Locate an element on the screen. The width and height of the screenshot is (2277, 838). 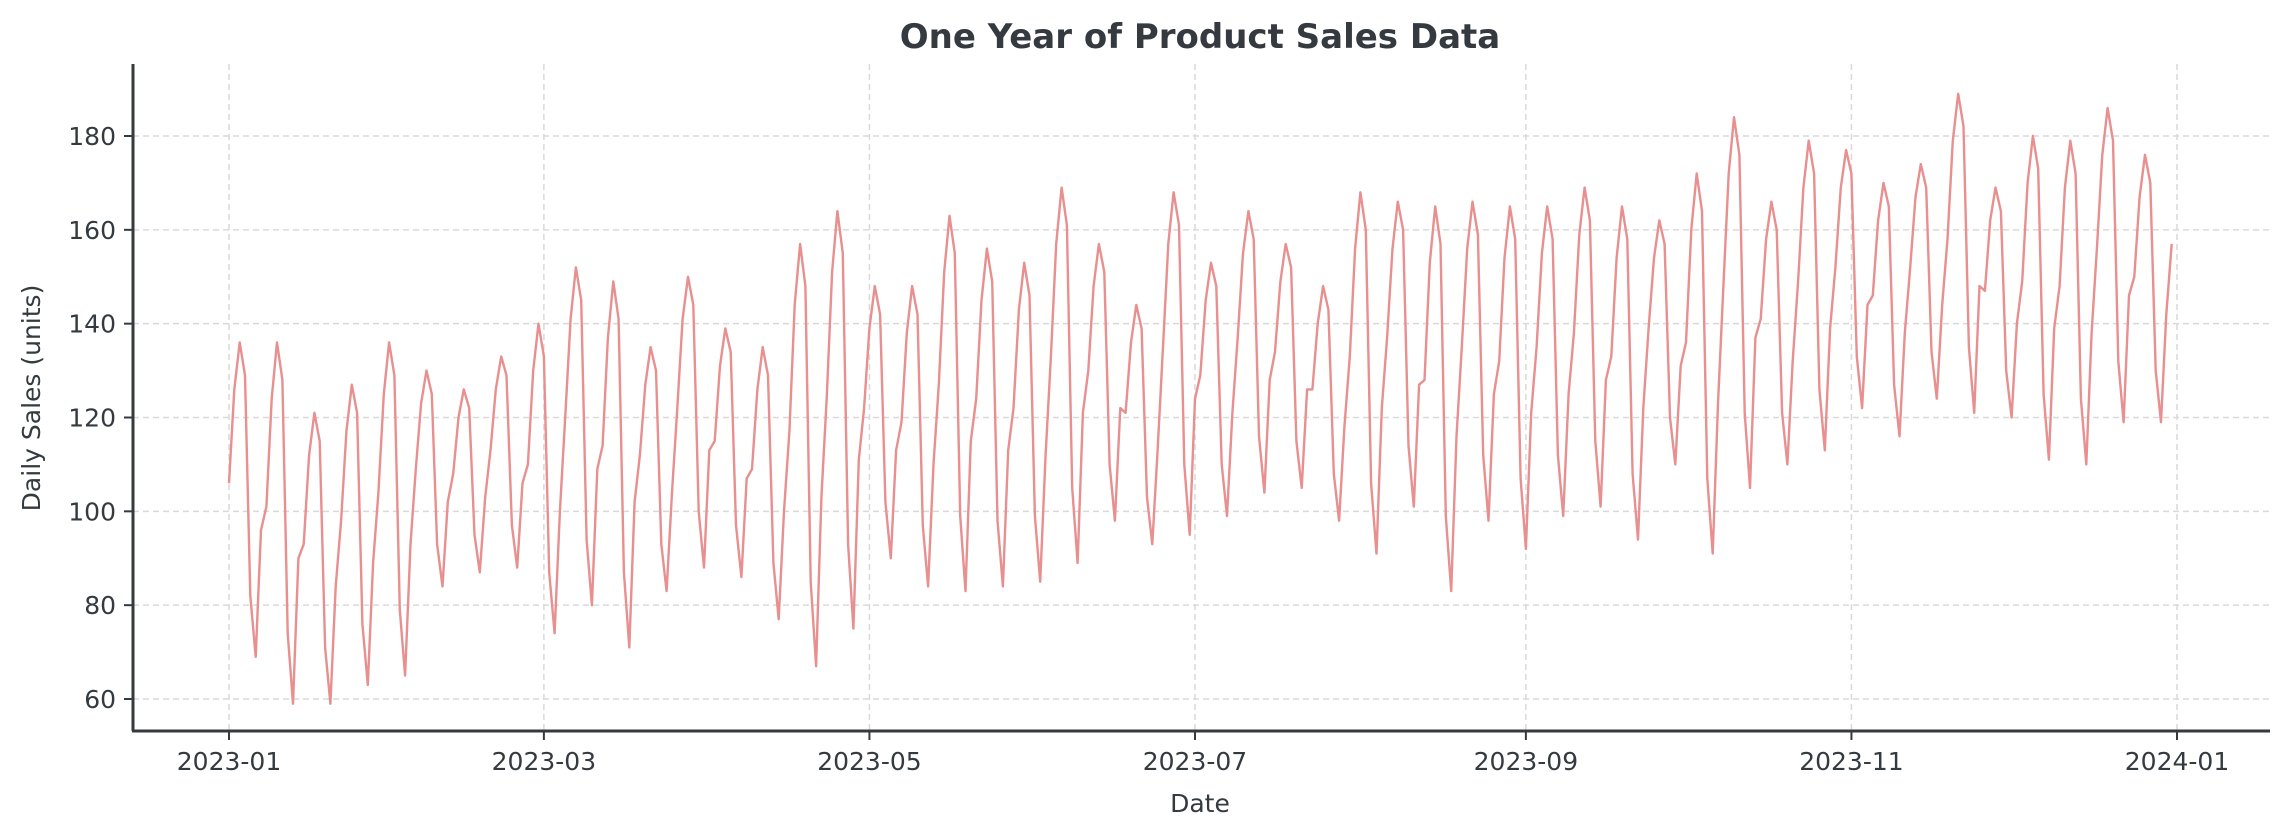
x-tick-label: 2023-05 is located at coordinates (869, 761).